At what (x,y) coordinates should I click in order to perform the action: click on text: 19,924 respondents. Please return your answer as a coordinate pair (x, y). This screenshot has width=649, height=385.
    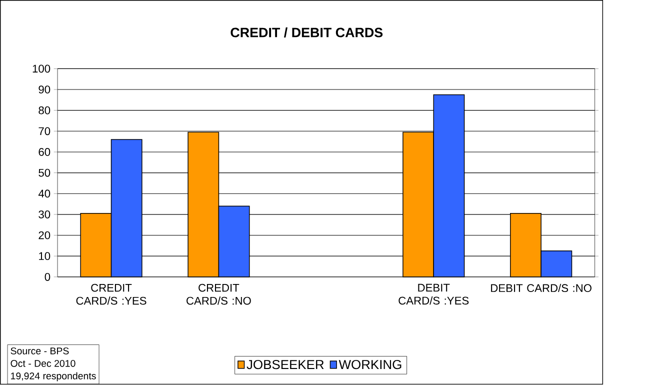
    Looking at the image, I should click on (53, 377).